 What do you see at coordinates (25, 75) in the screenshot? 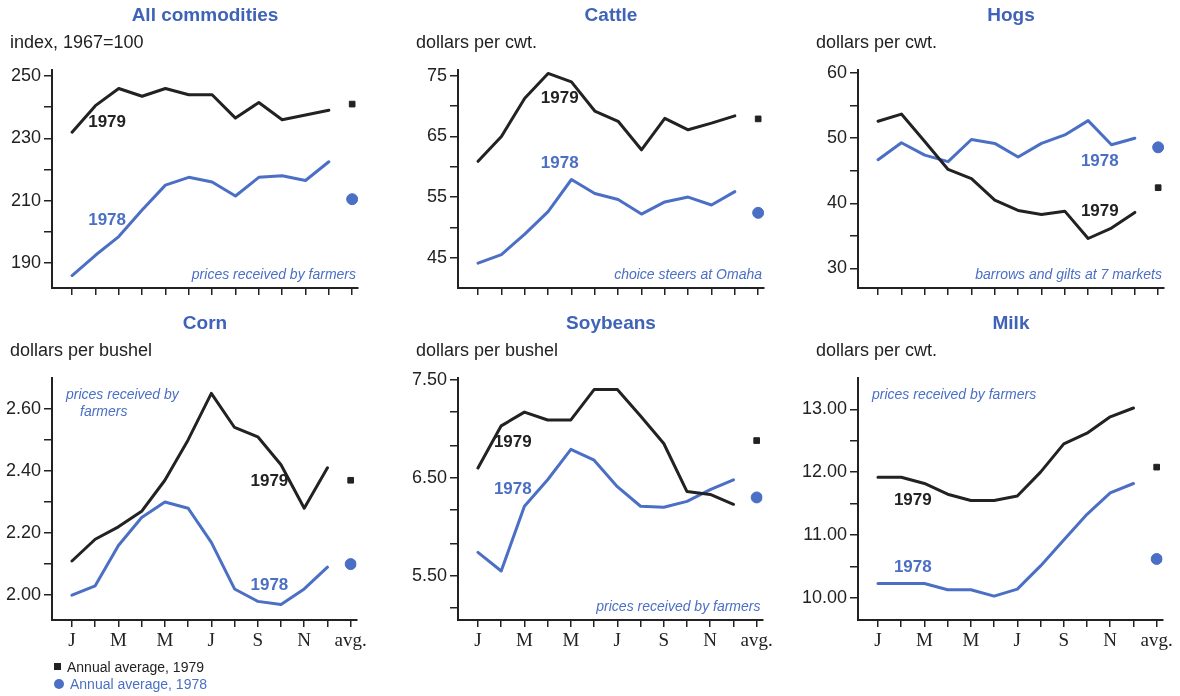
I see `y-tick-label: 250` at bounding box center [25, 75].